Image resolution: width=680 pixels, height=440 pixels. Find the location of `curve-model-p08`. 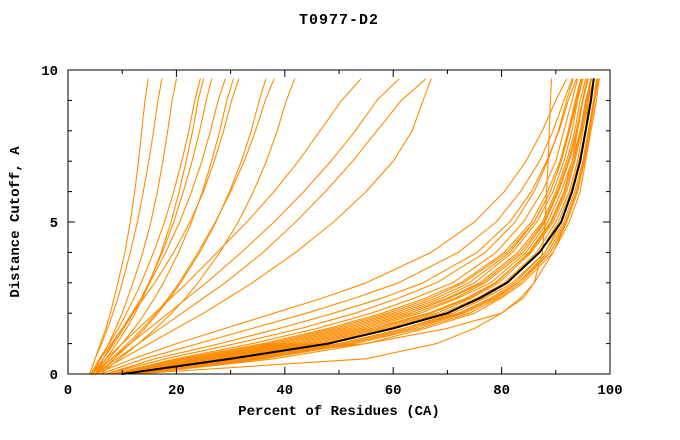

curve-model-p08 is located at coordinates (126, 226).